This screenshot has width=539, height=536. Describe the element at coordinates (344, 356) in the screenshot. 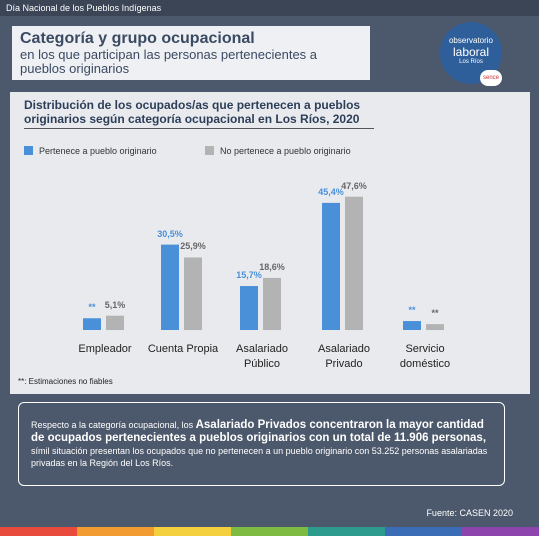

I see `x-tick-label: Asalariado Privado` at that location.